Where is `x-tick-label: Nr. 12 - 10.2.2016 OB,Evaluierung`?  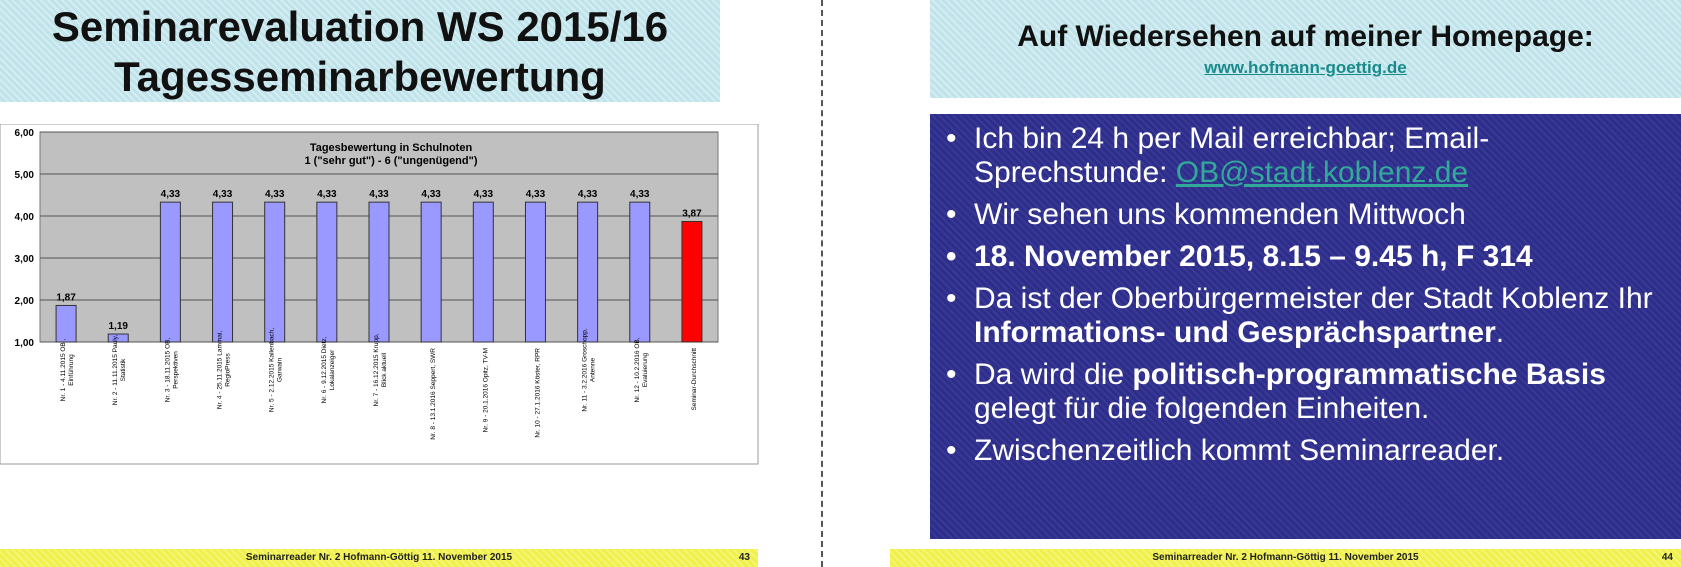
x-tick-label: Nr. 12 - 10.2.2016 OB,Evaluierung is located at coordinates (641, 369).